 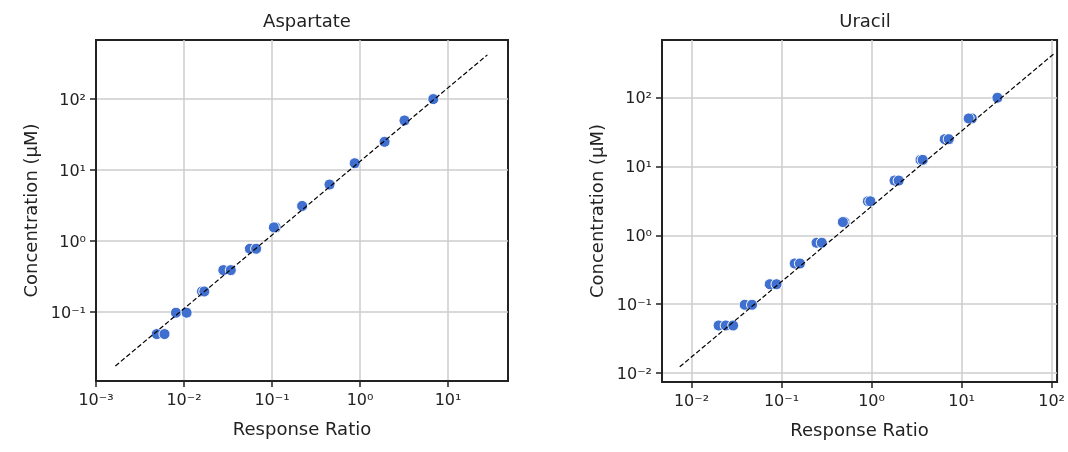 I want to click on chart-title: Aspartate, so click(x=307, y=20).